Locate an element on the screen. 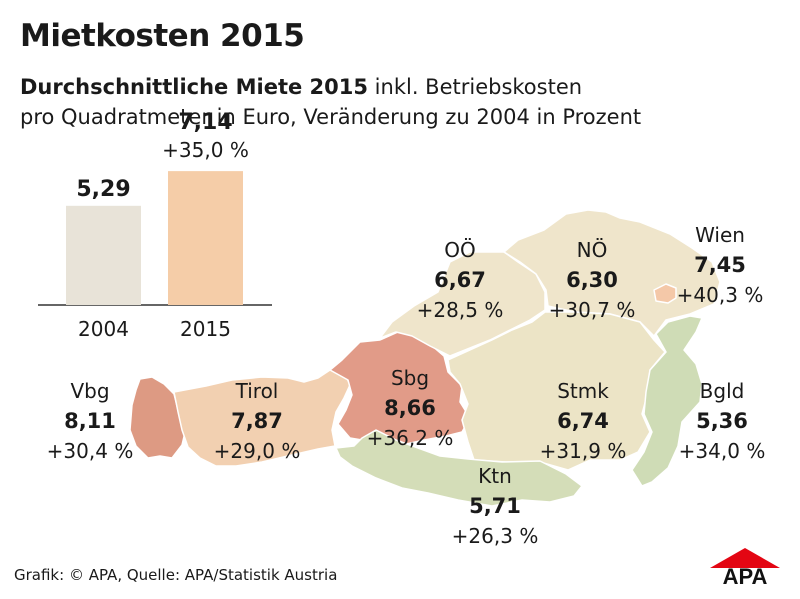 The width and height of the screenshot is (800, 599). region-value-vbg: 8,11 is located at coordinates (90, 421).